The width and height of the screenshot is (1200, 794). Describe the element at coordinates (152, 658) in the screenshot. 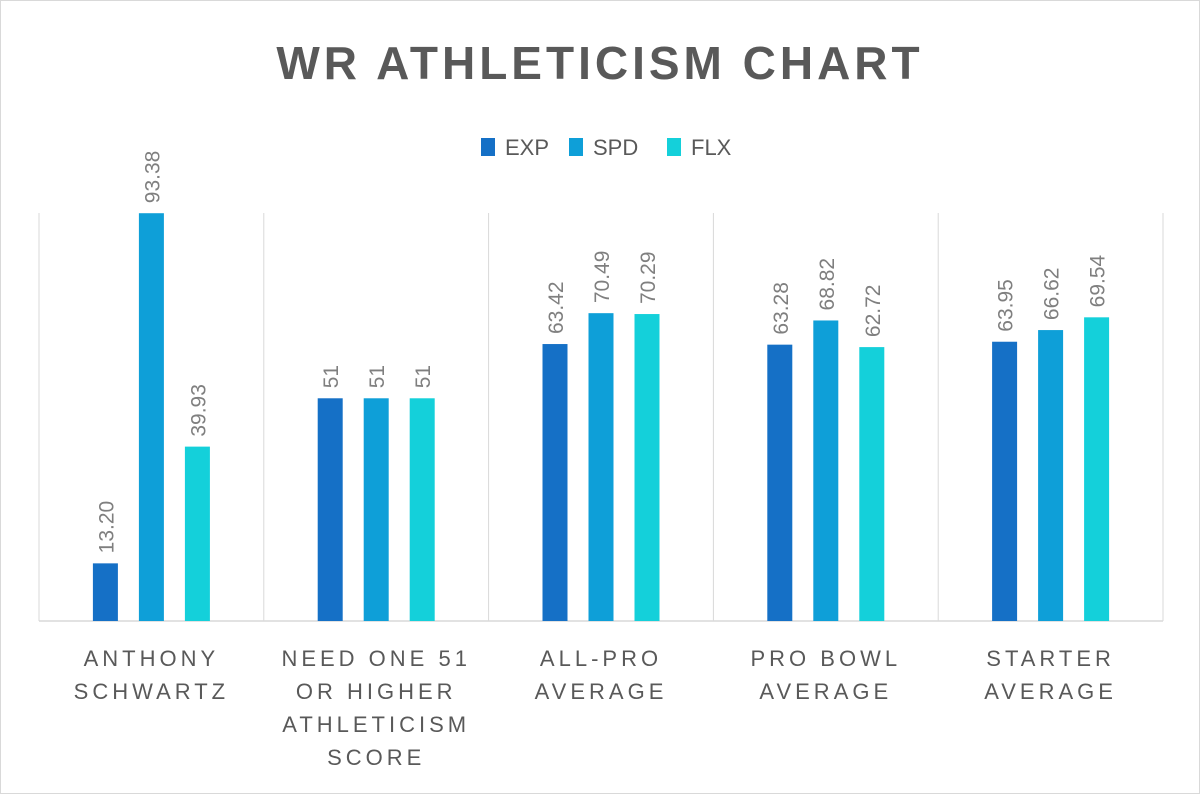

I see `category-label: ANTHONY` at that location.